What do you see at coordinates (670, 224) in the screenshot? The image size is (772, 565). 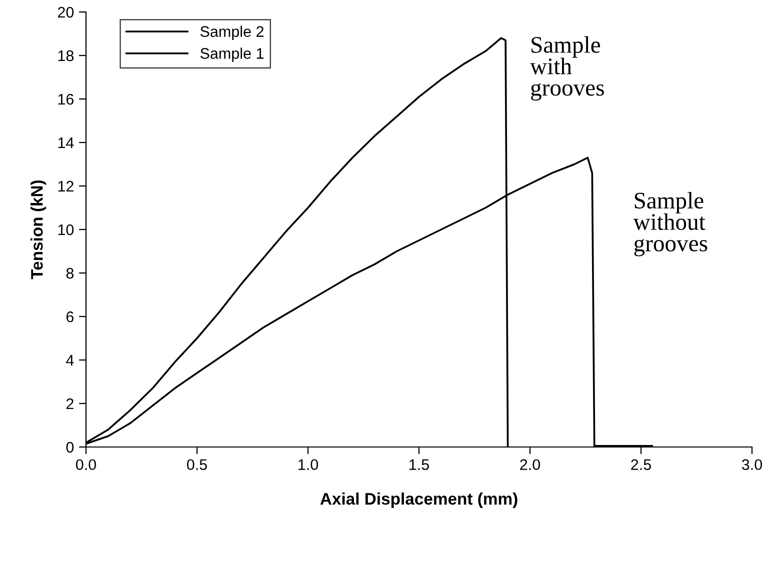 I see `annotation: Sample without grooves` at bounding box center [670, 224].